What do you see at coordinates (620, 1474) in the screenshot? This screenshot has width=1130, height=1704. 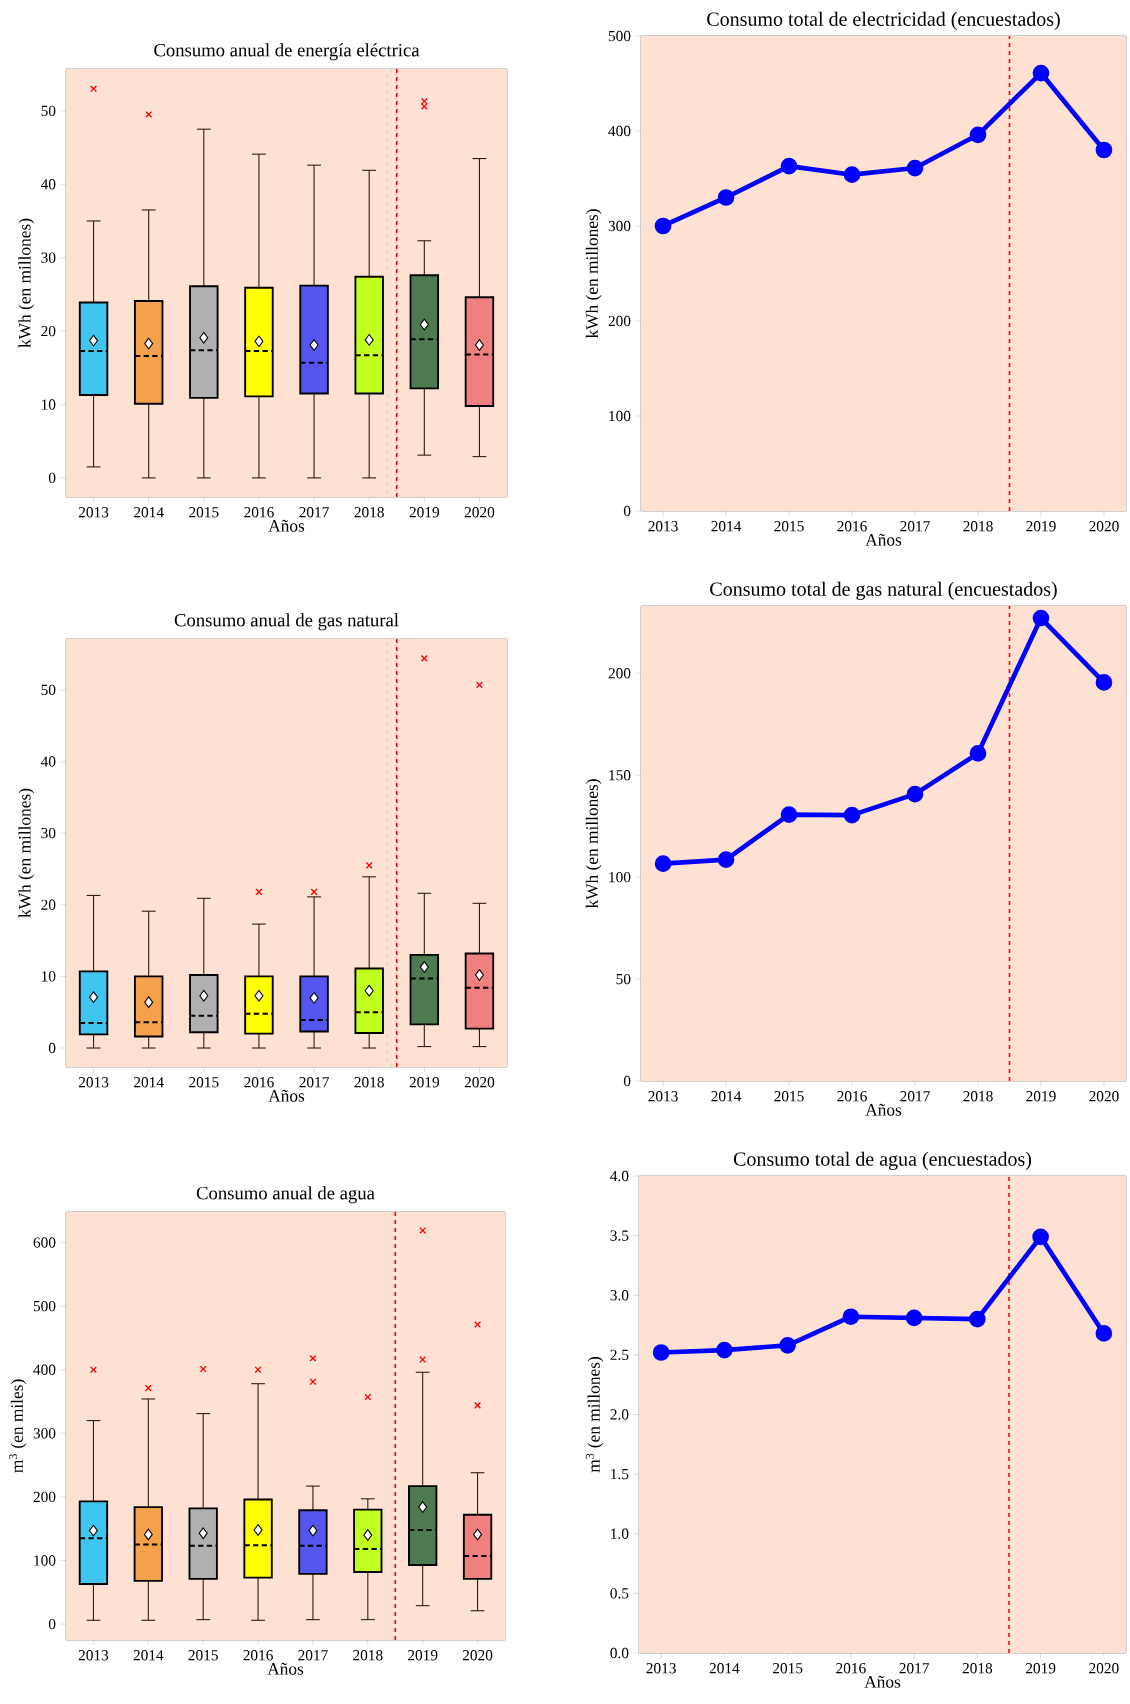 I see `y-tick-label: 1.5` at bounding box center [620, 1474].